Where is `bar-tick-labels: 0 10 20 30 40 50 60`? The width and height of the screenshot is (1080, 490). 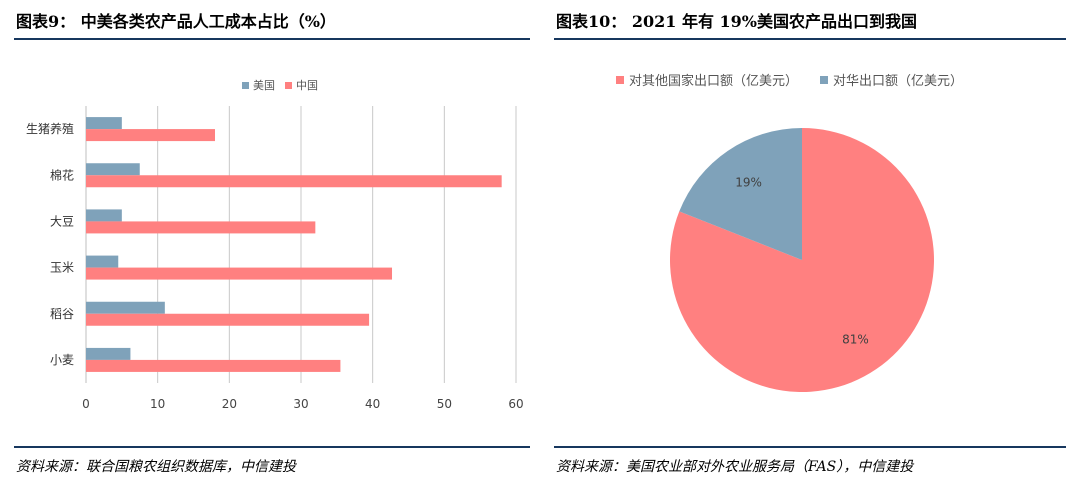 bar-tick-labels: 0 10 20 30 40 50 60 is located at coordinates (302, 404).